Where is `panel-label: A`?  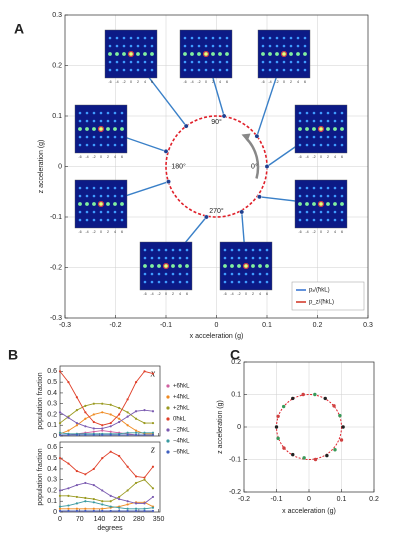
panel-label: A is located at coordinates (19, 29).